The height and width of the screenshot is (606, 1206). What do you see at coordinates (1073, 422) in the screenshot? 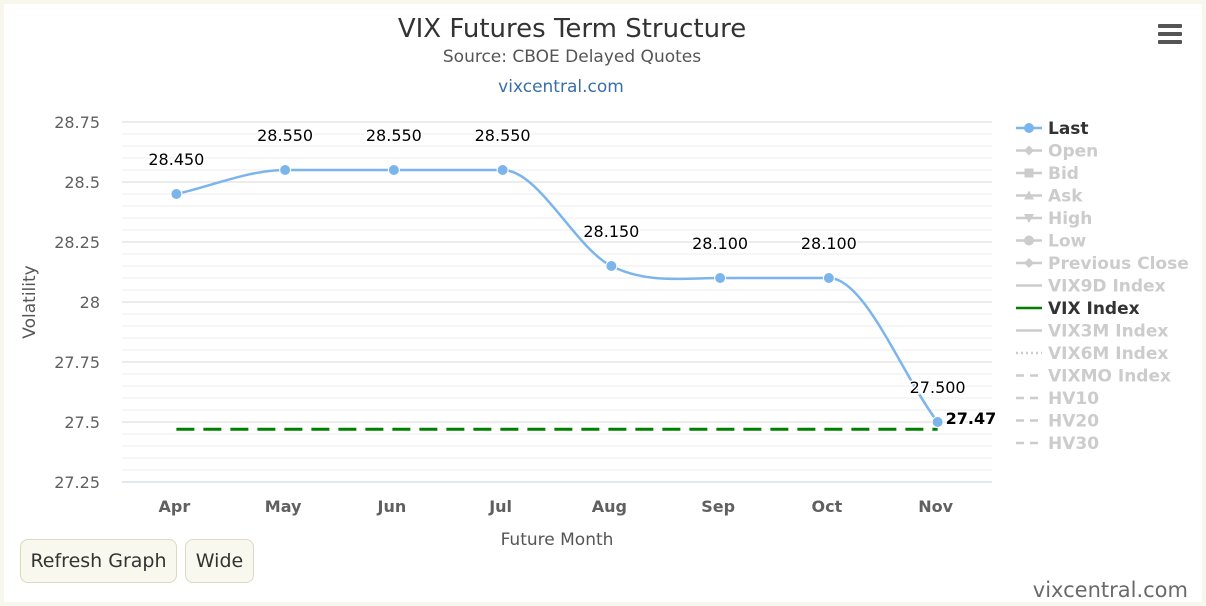
I see `legend-label: HV20` at bounding box center [1073, 422].